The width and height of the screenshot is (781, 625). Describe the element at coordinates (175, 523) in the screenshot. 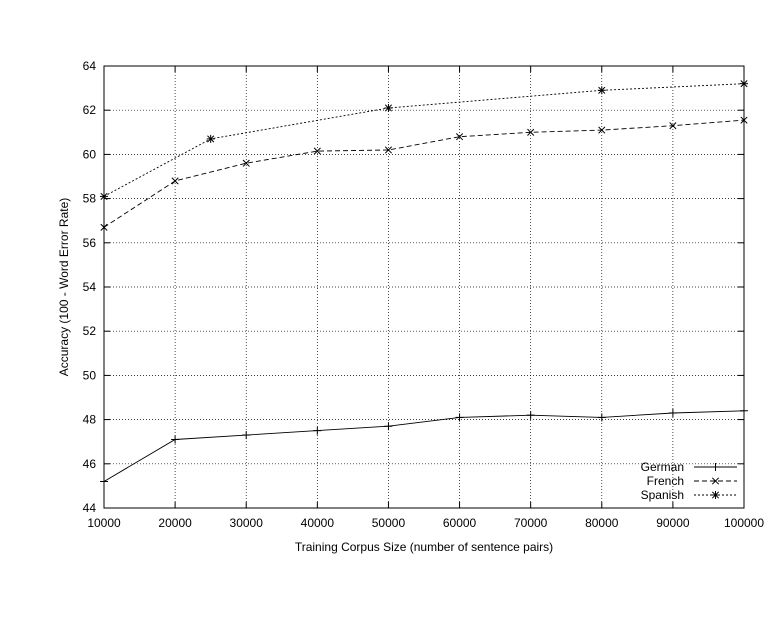

I see `x-tick-label: 20000` at that location.